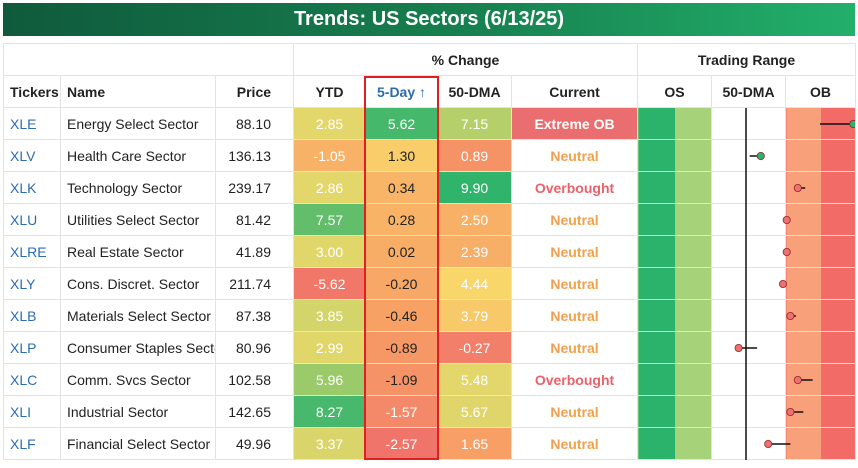 Image resolution: width=858 pixels, height=468 pixels. What do you see at coordinates (254, 251) in the screenshot?
I see `price-value: 41.89` at bounding box center [254, 251].